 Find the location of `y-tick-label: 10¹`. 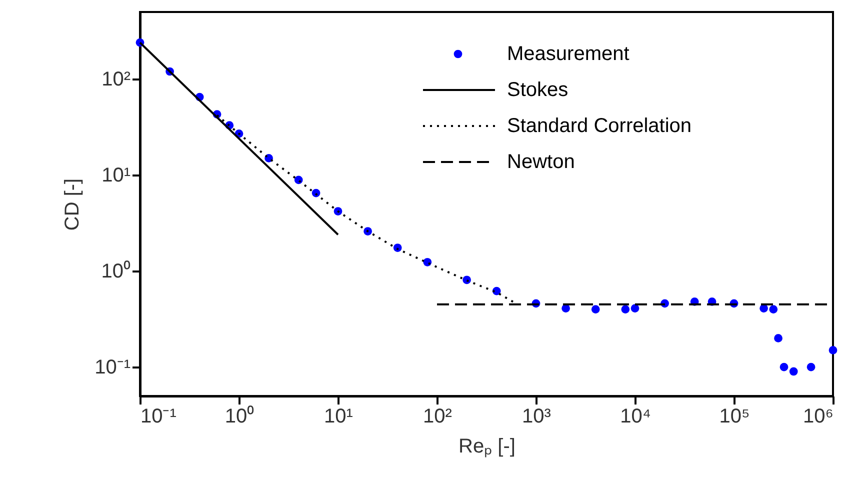

y-tick-label: 10¹ is located at coordinates (116, 175).